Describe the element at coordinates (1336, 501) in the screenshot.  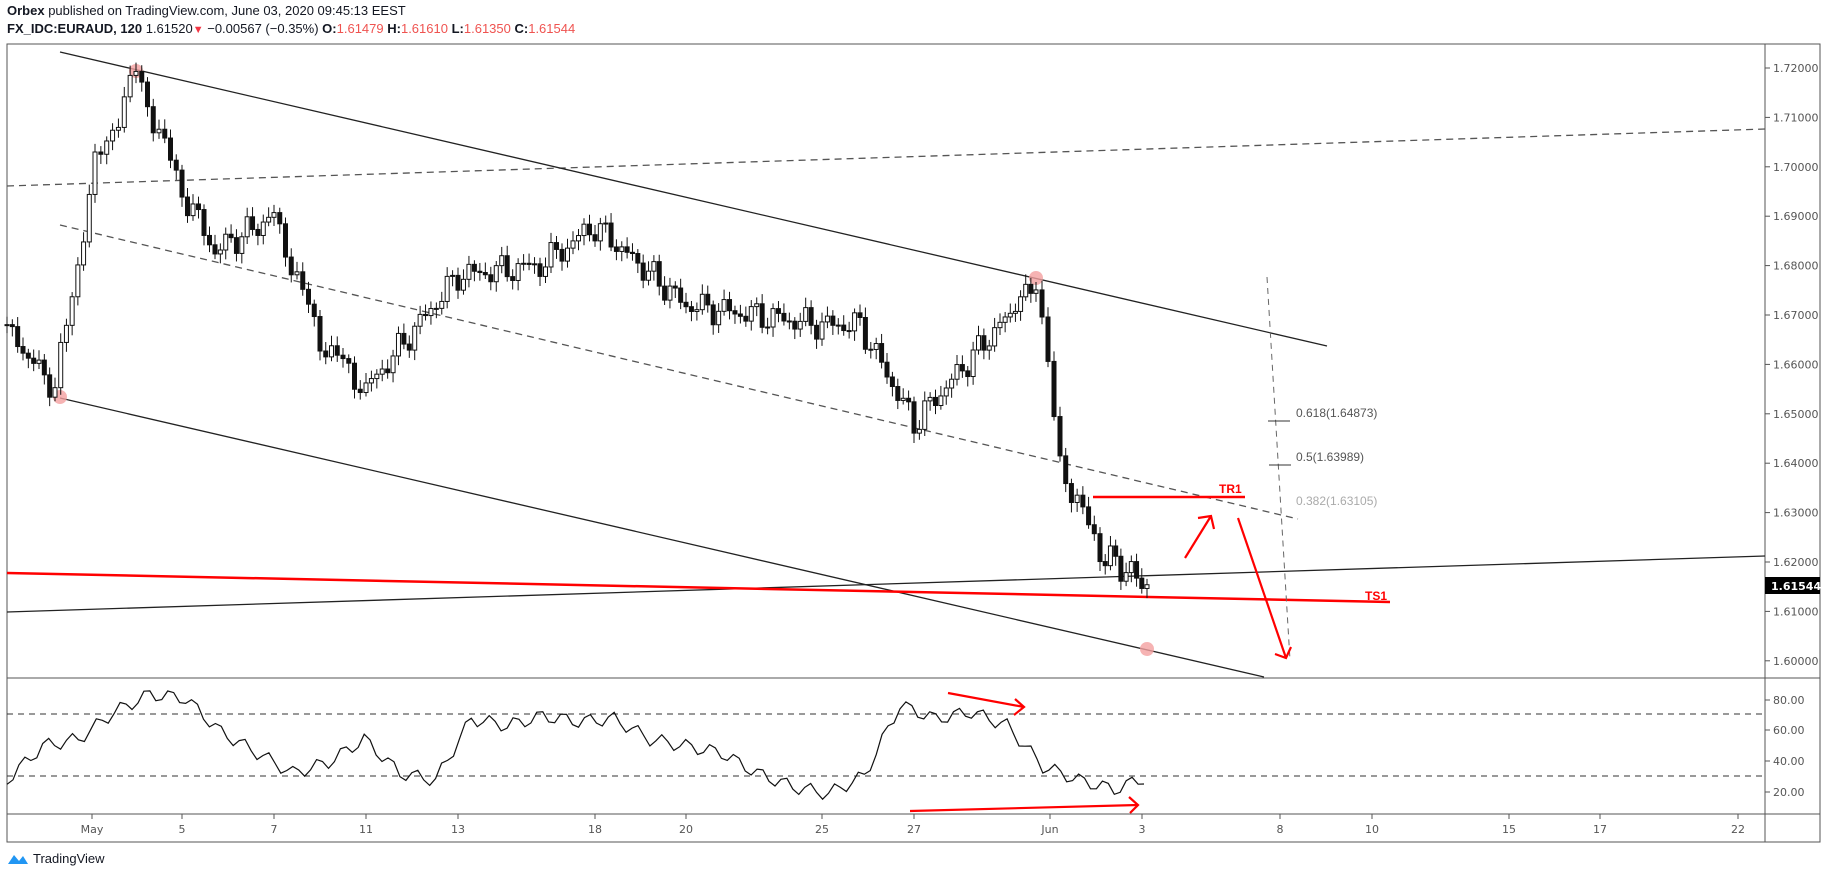
I see `fib-382-label: 0.382(1.63105)` at that location.